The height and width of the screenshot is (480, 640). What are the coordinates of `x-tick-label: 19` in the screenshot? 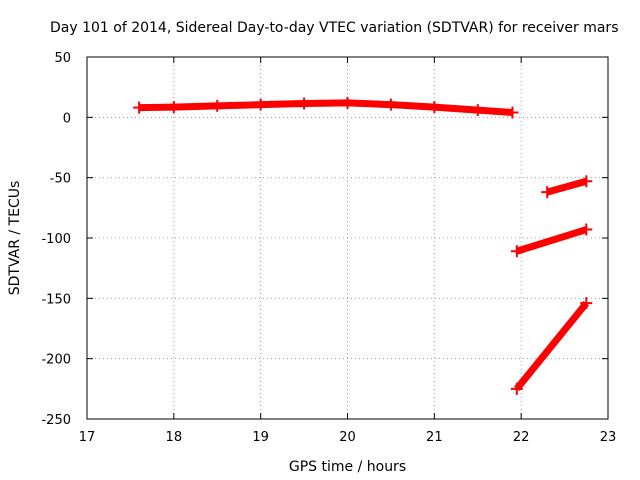 It's located at (260, 437).